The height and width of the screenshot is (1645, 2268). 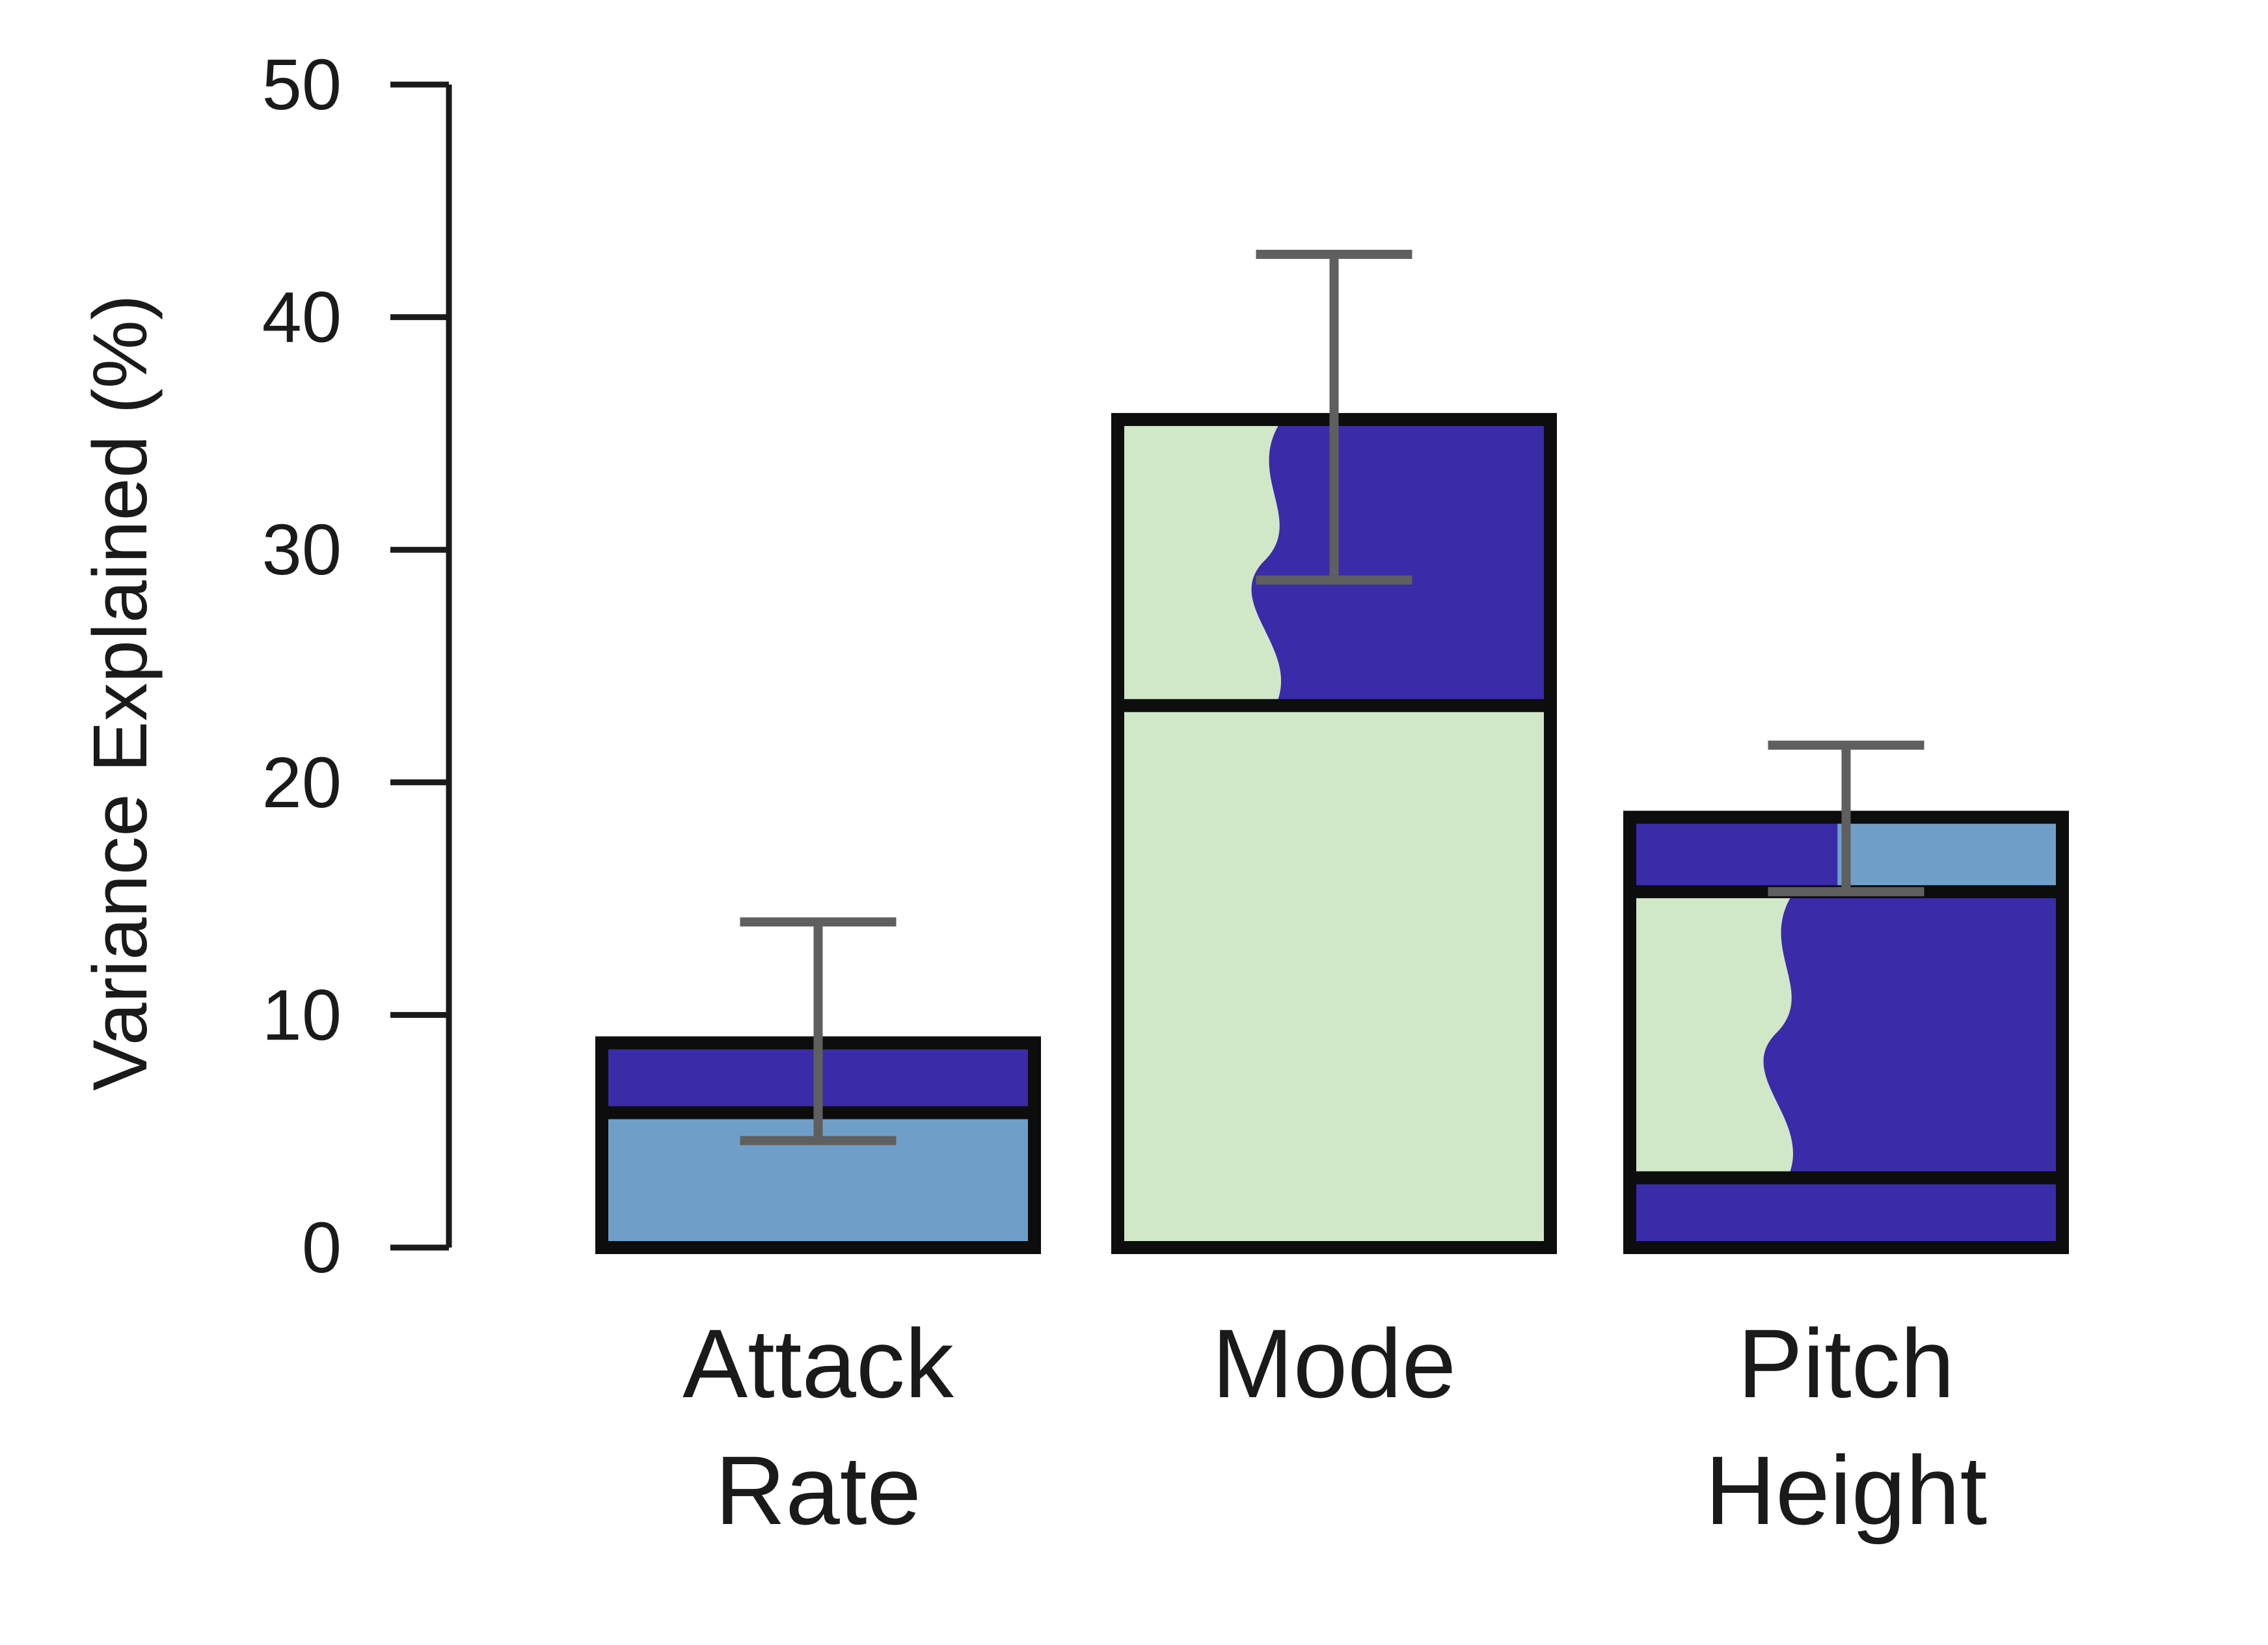 What do you see at coordinates (302, 550) in the screenshot?
I see `y-tick-label-30: 30` at bounding box center [302, 550].